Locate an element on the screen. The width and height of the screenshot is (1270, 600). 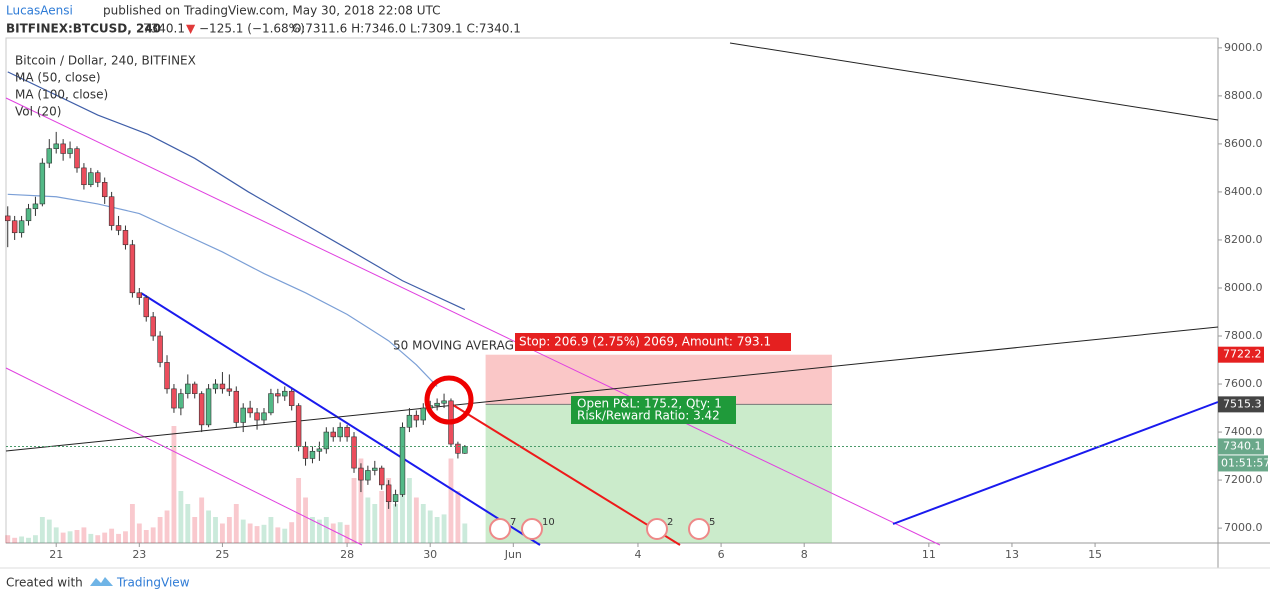
ohlc: O:7311.6 H:7346.0 L:7309.1 C:7340.1 is located at coordinates (406, 29).